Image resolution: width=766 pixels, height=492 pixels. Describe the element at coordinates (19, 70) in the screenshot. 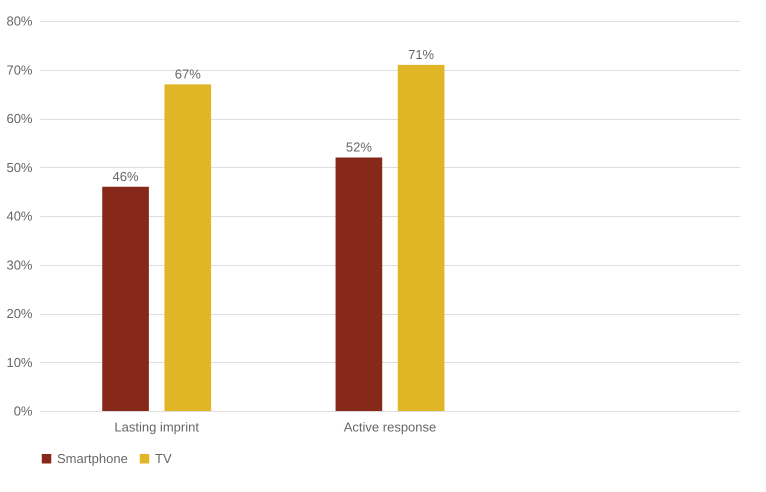

I see `y-tick-label: 70%` at that location.